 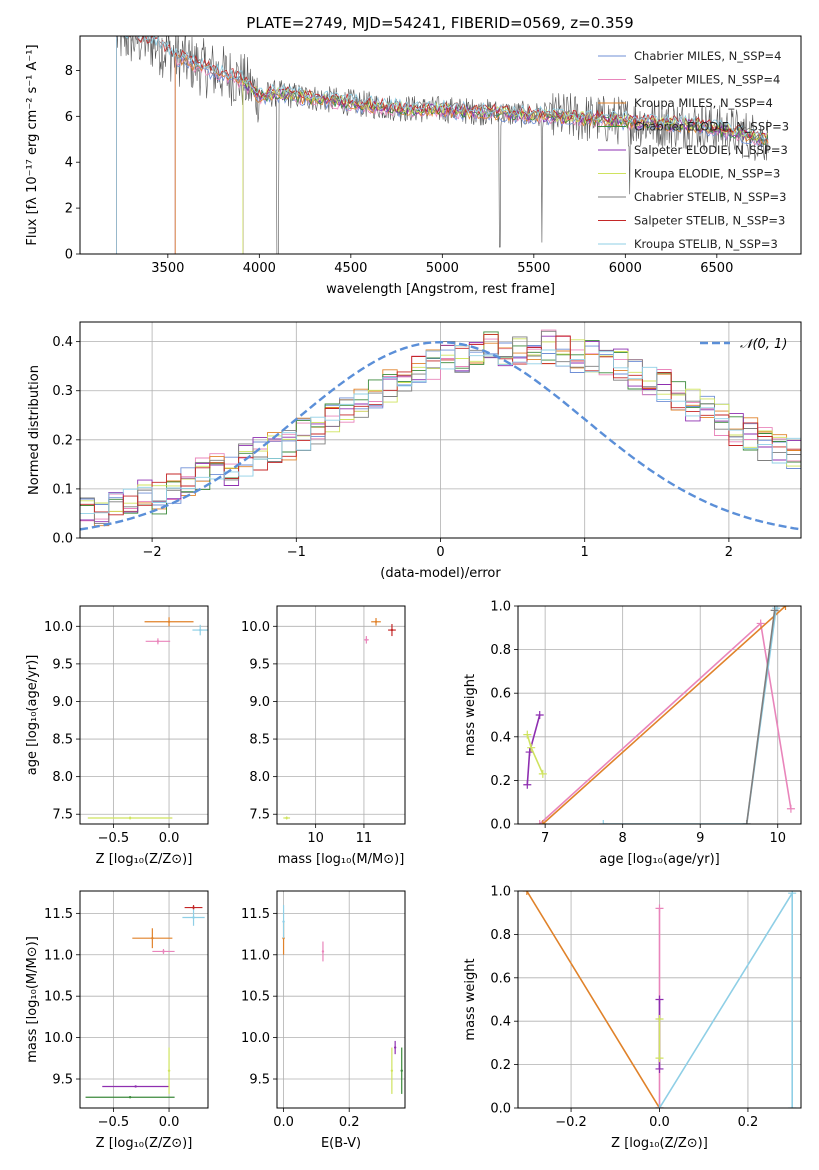 What do you see at coordinates (623, 838) in the screenshot?
I see `x-tick-label: 8` at bounding box center [623, 838].